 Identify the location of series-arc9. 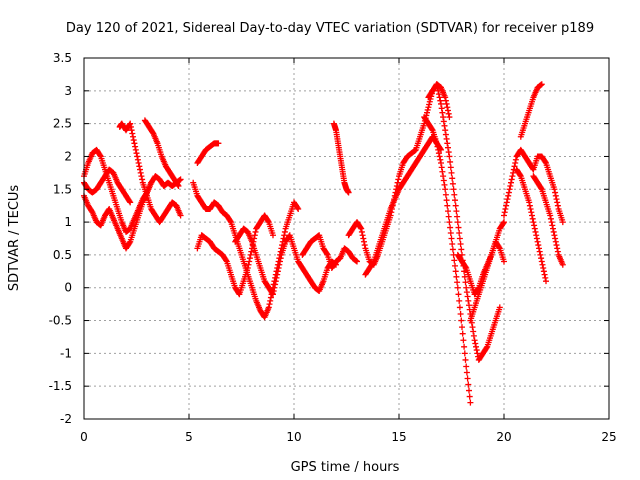
(285, 261).